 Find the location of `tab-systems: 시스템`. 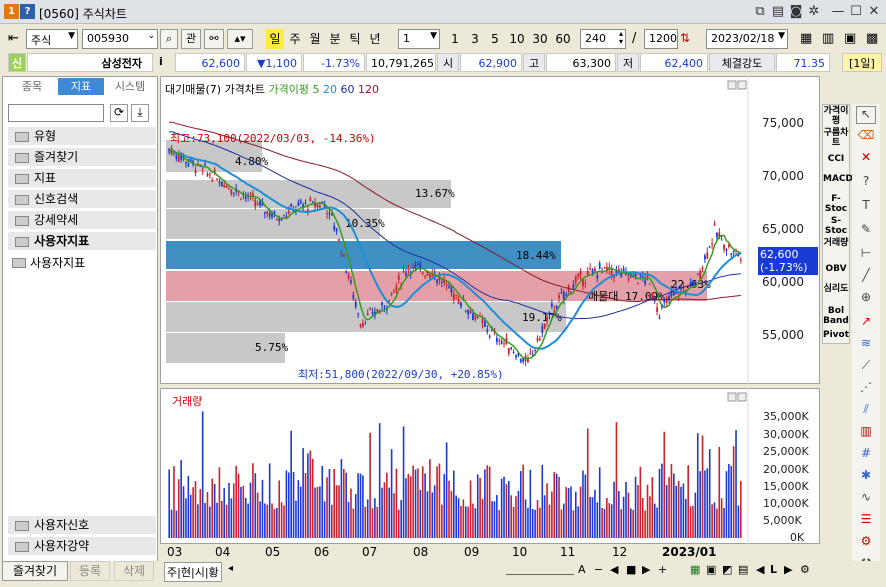

tab-systems: 시스템 is located at coordinates (130, 86).